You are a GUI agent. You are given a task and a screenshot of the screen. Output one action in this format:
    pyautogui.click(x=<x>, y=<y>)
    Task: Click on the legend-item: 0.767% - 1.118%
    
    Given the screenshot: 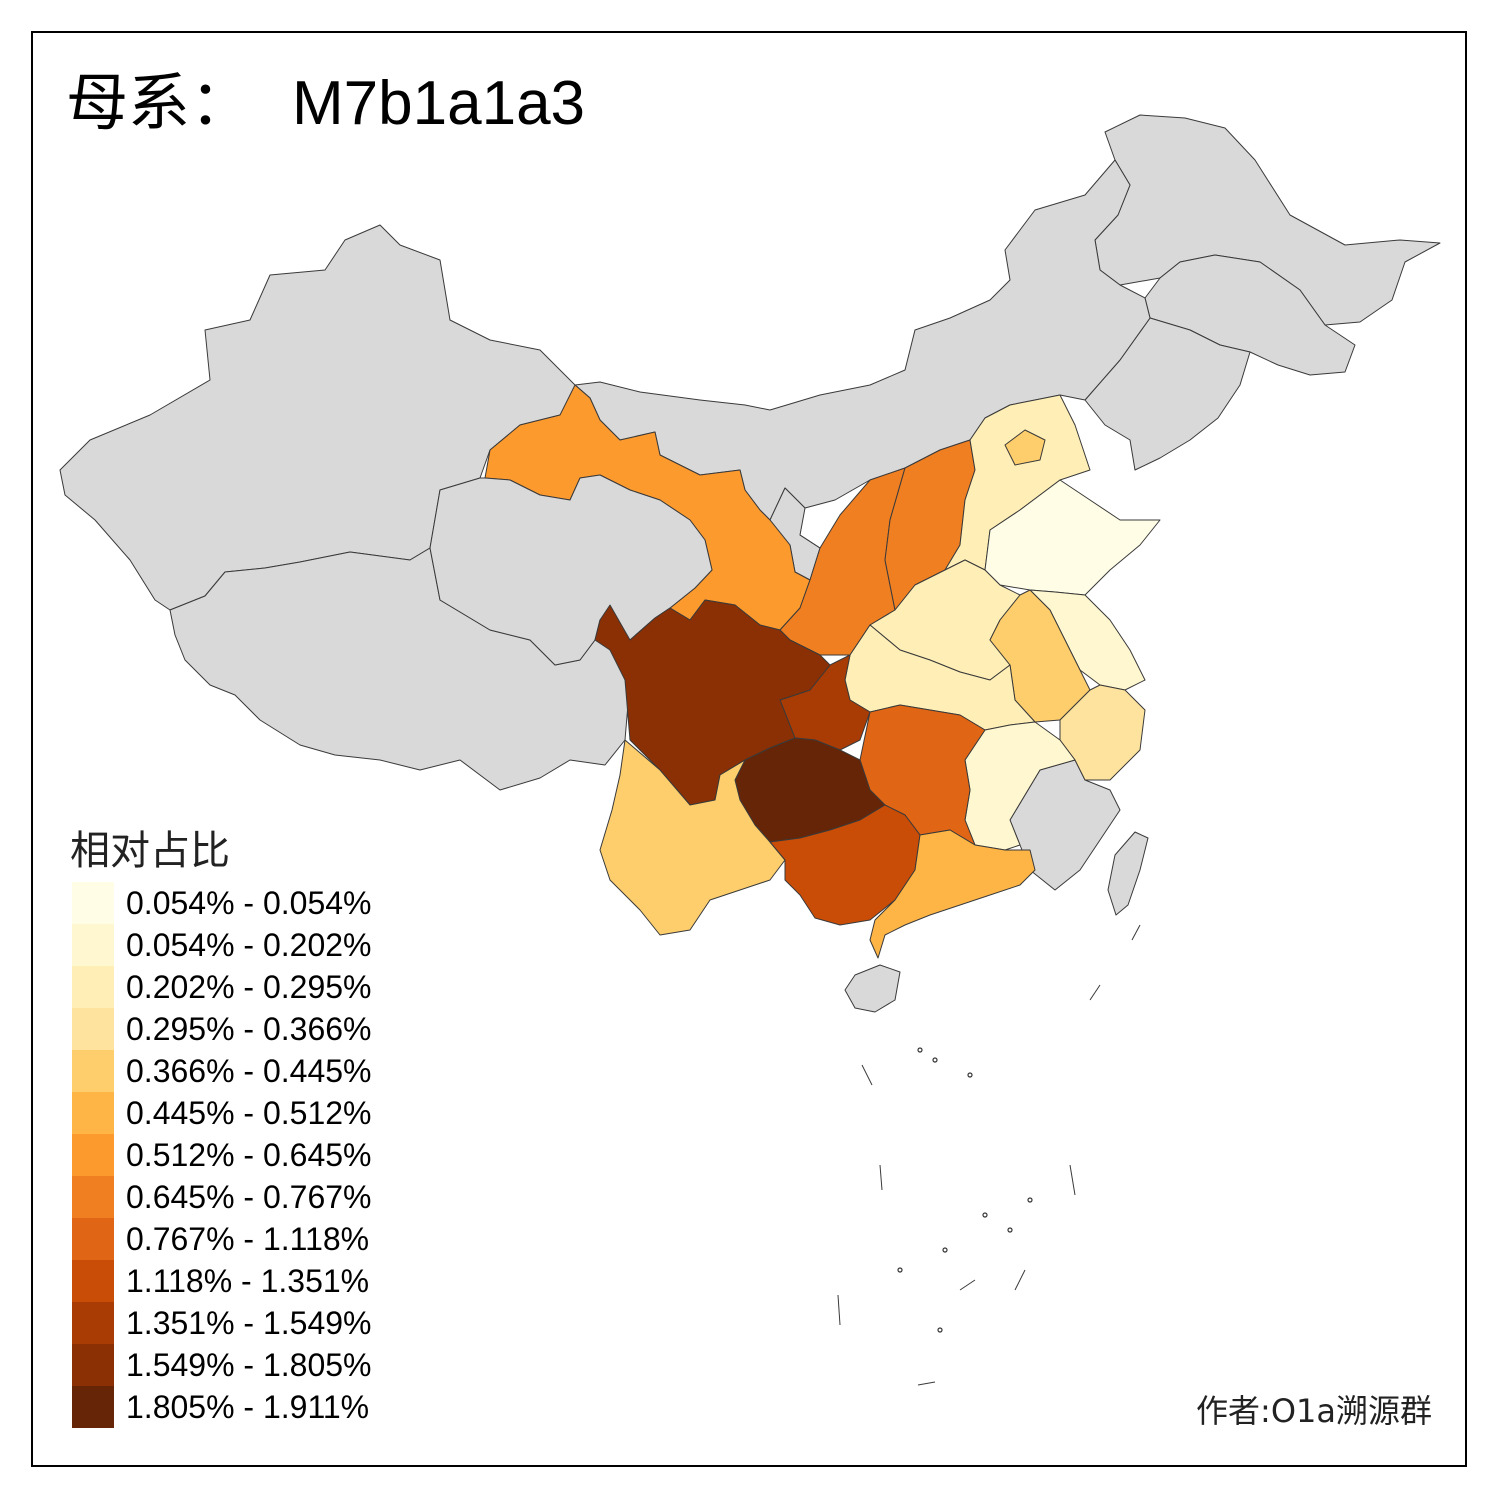 What is the action you would take?
    pyautogui.click(x=222, y=1239)
    